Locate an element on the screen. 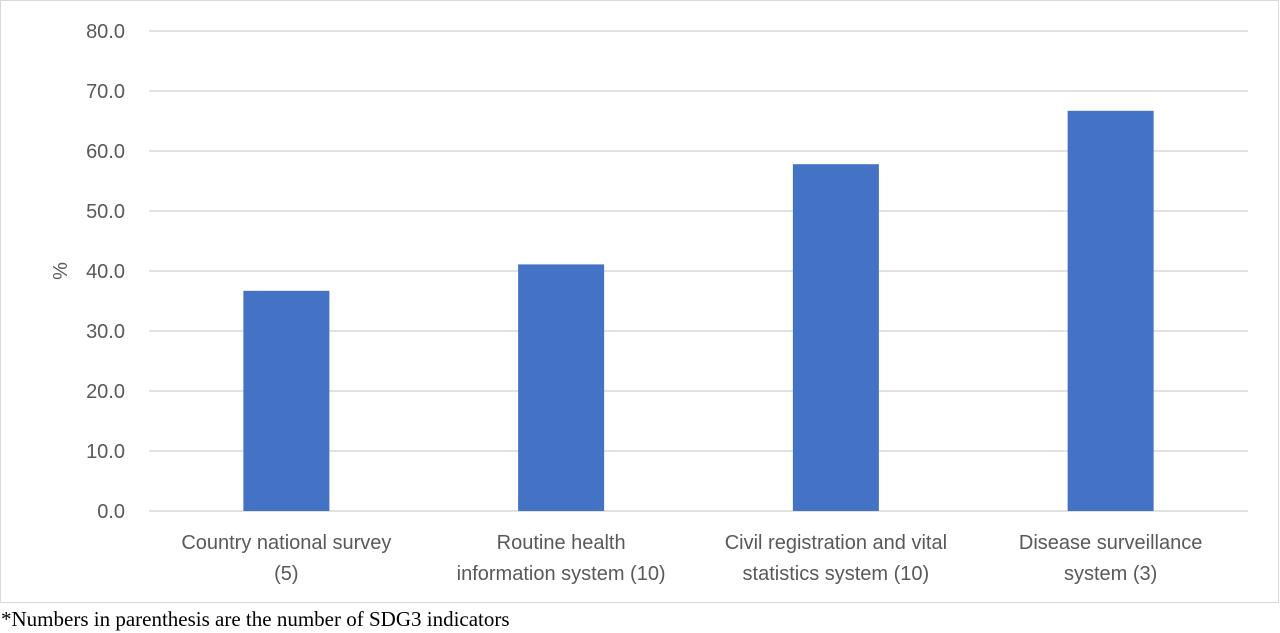 The height and width of the screenshot is (633, 1280). y-tick-labels: 0.0 10.0 20.0 30.0 40.0 50.0 60.0 70.0 80.0 is located at coordinates (105, 272).